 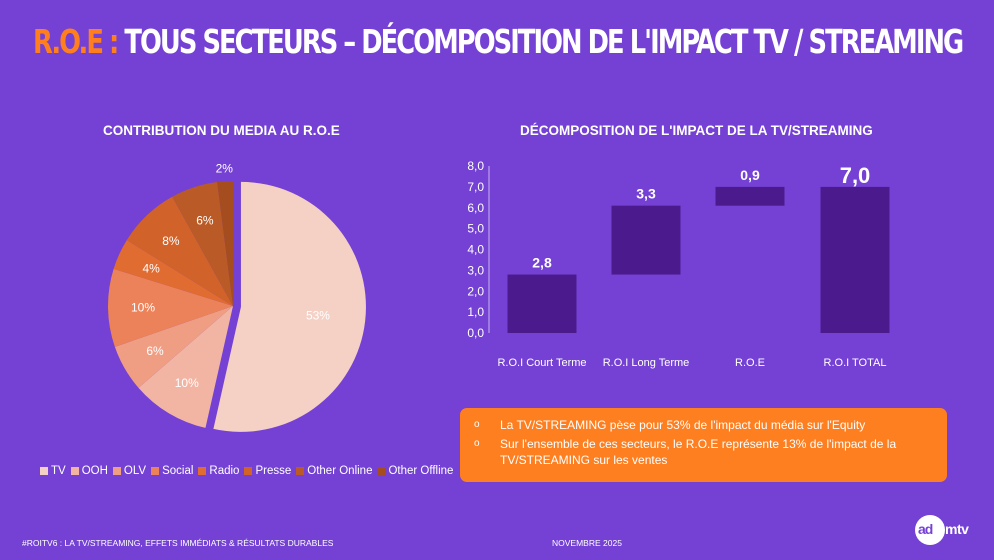 I want to click on bar-r-o-e, so click(x=750, y=196).